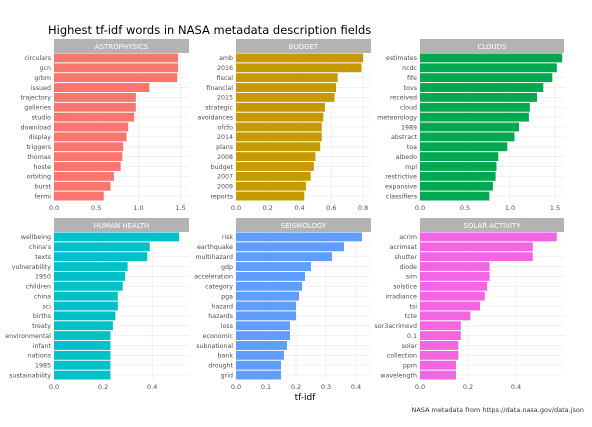  What do you see at coordinates (30, 375) in the screenshot?
I see `category-label: sustainability` at bounding box center [30, 375].